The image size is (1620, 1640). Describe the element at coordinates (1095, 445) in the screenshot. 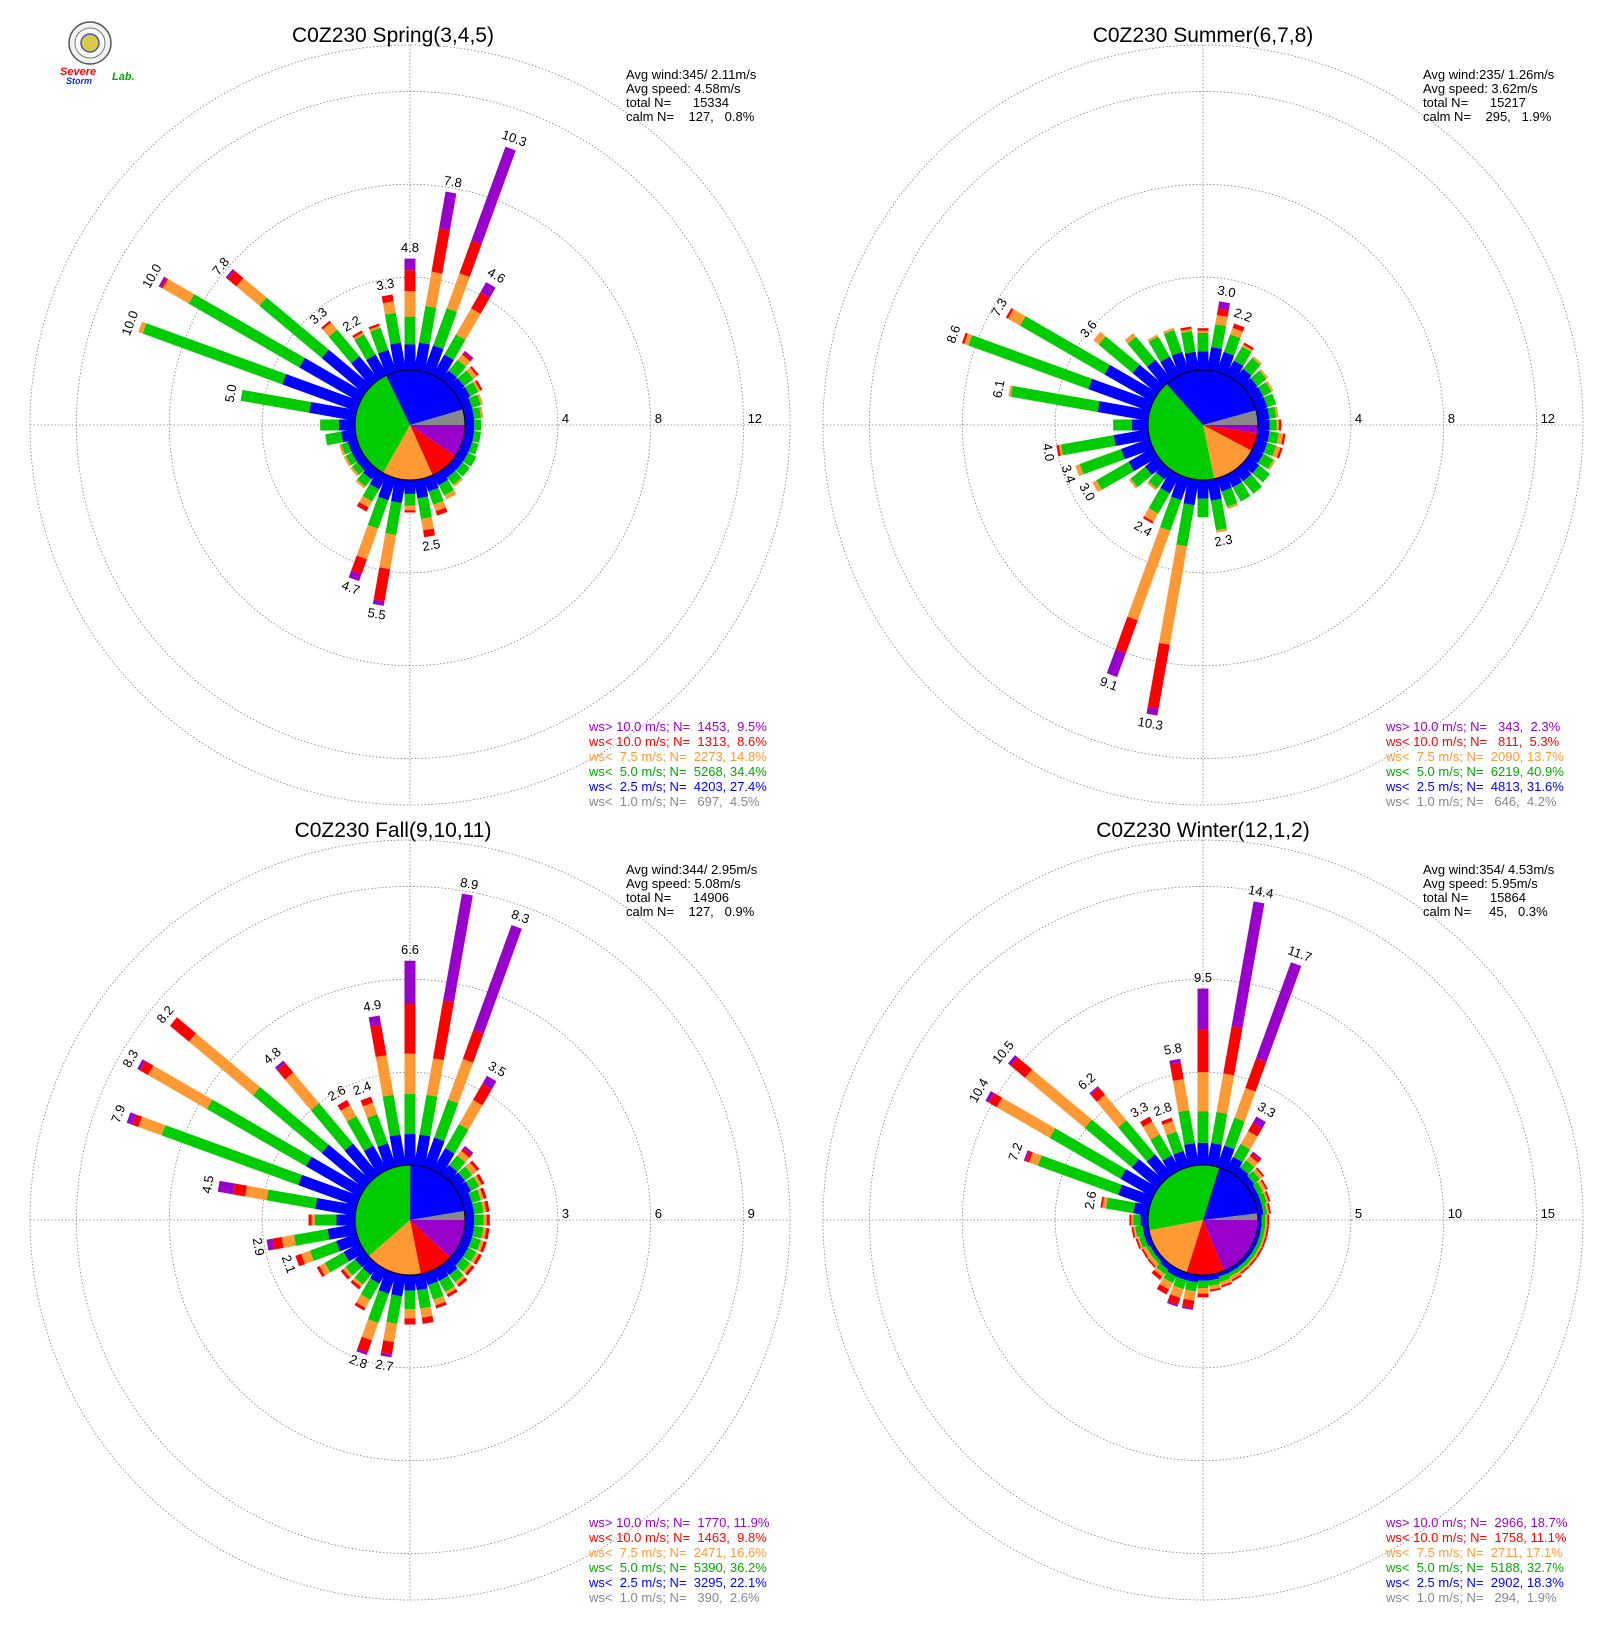

I see `wind-sector-bar: 4.0` at that location.